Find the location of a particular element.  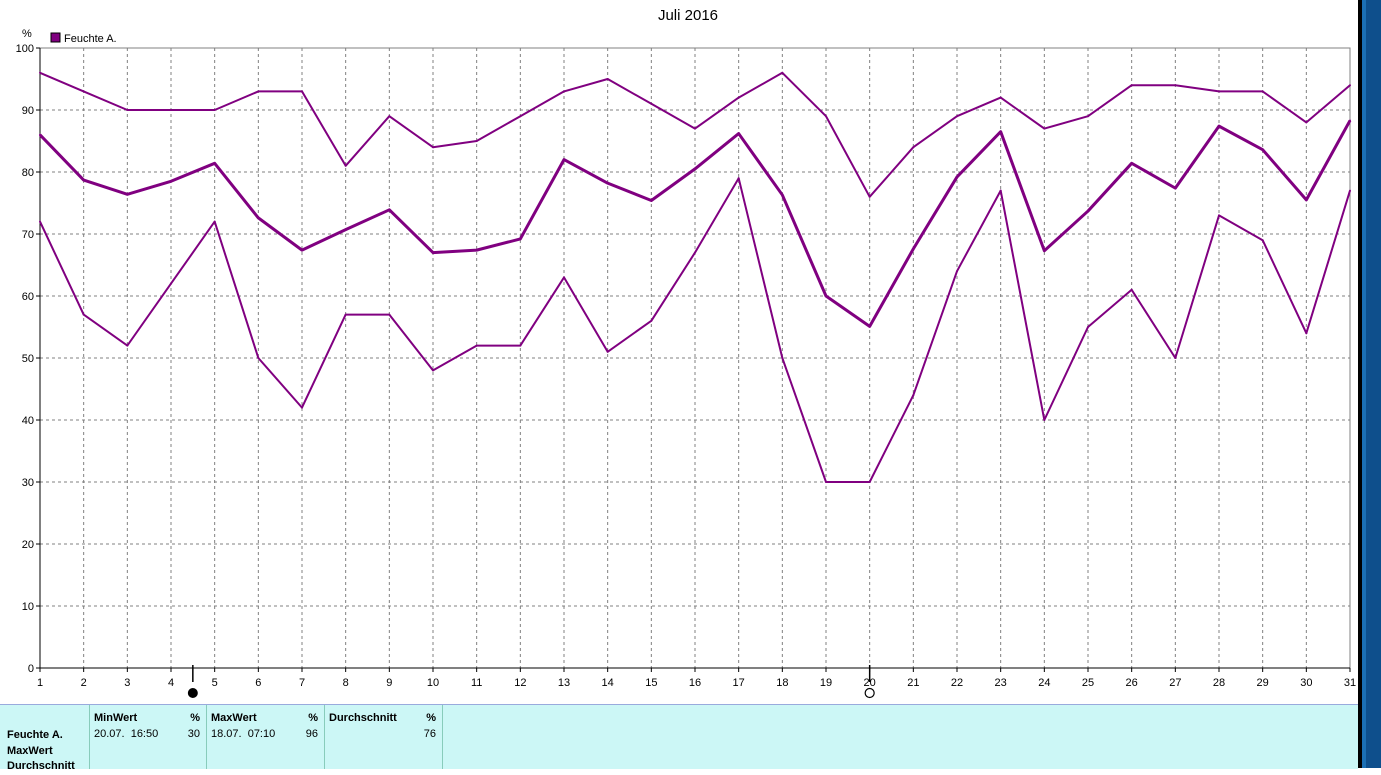

y-tick-label: 60 is located at coordinates (28, 297).